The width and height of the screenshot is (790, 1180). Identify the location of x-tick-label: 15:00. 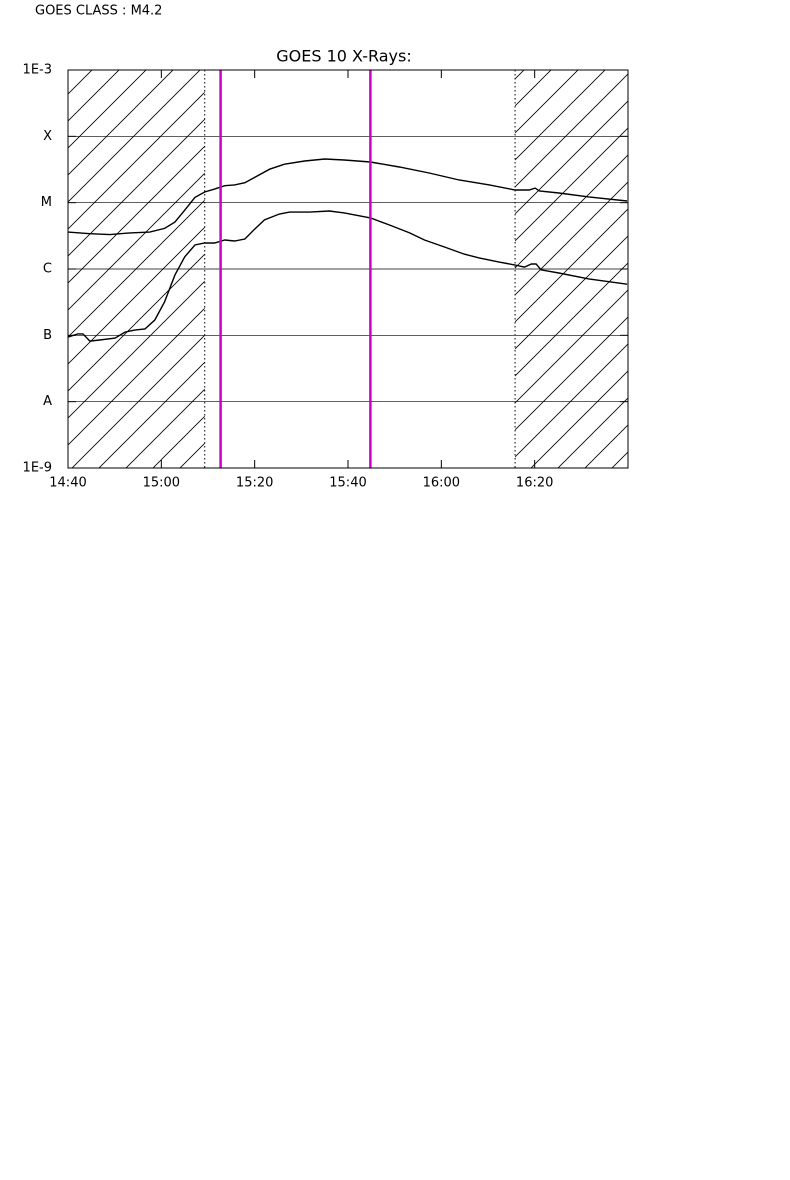
(161, 483).